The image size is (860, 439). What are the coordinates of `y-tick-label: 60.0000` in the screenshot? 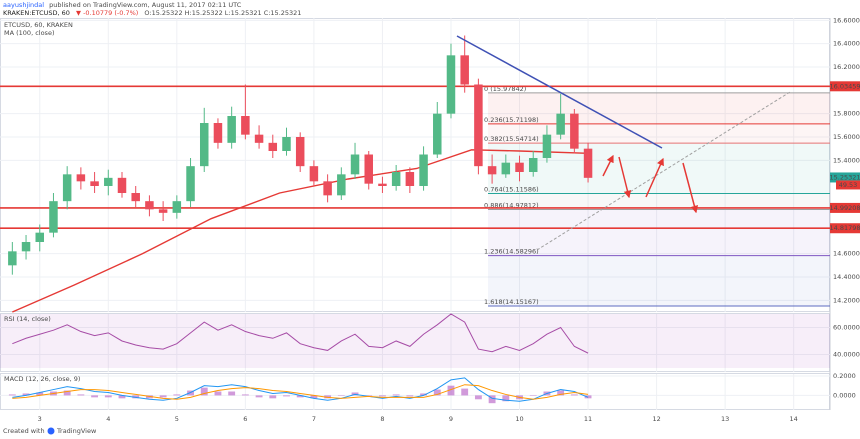 It's located at (846, 327).